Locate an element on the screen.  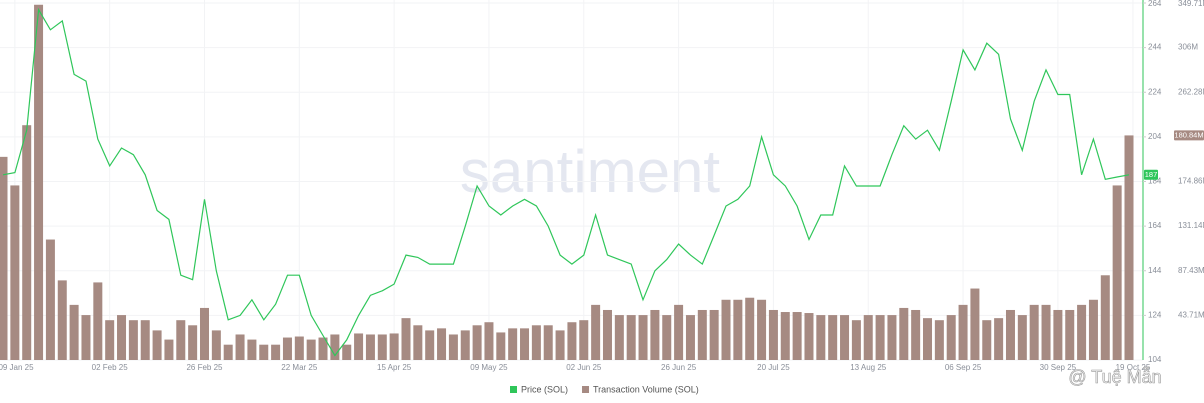
last-value-label: 180.84M is located at coordinates (1188, 134).